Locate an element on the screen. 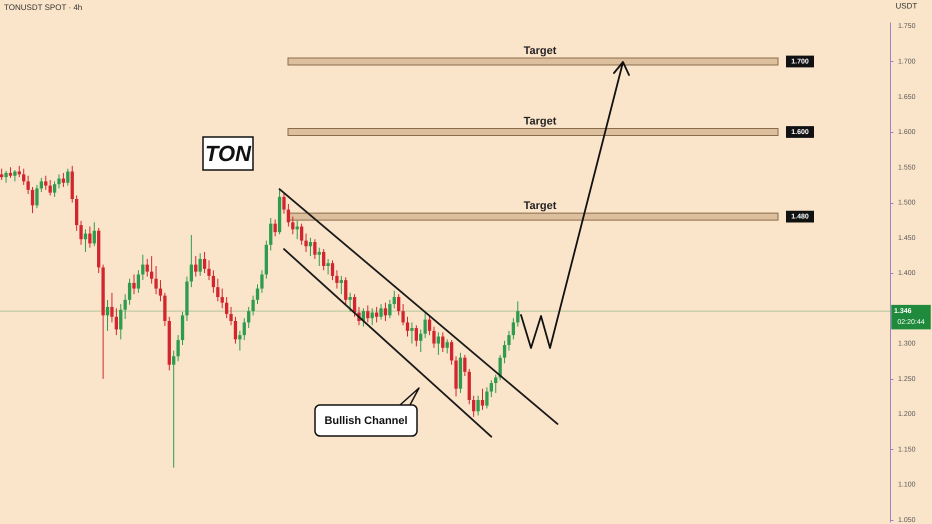  chart-title: TONUSDT SPOT · 4h is located at coordinates (43, 7).